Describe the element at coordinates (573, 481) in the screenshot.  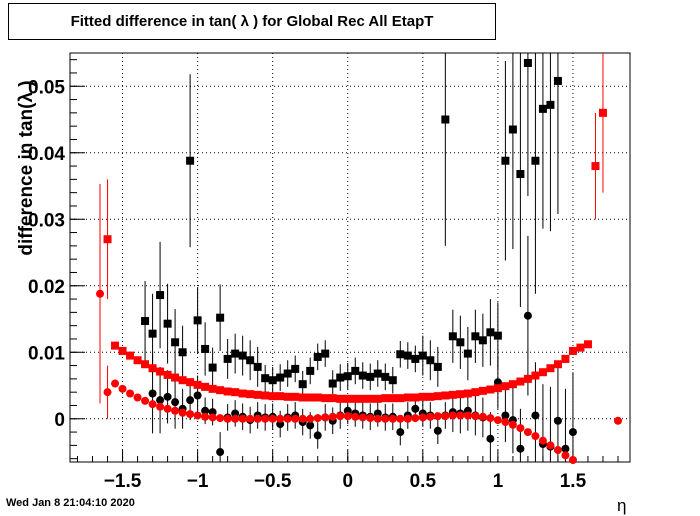
I see `x-tick-label: 1.5` at that location.